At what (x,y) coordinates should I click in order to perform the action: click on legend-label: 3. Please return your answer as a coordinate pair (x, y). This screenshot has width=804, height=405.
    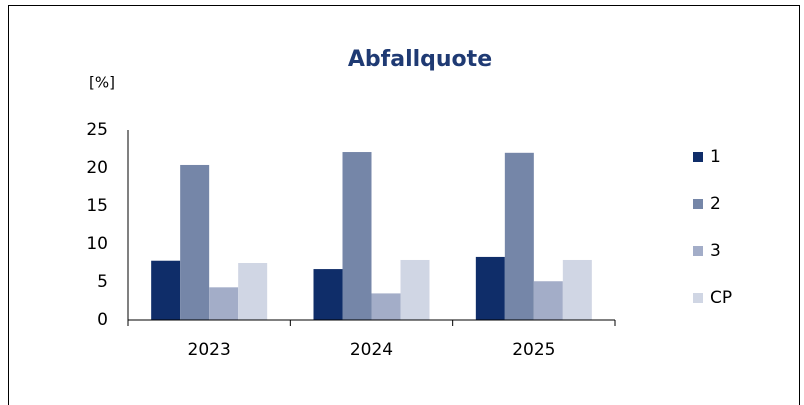
    Looking at the image, I should click on (715, 251).